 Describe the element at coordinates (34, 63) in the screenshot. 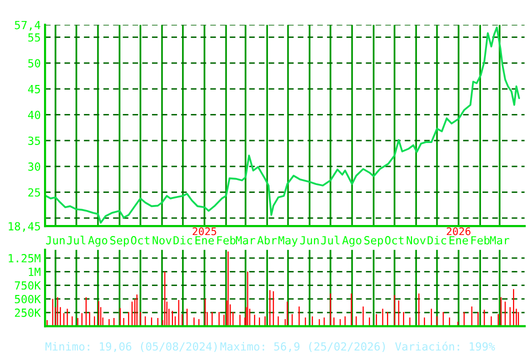

I see `y-tick-label: 50` at that location.